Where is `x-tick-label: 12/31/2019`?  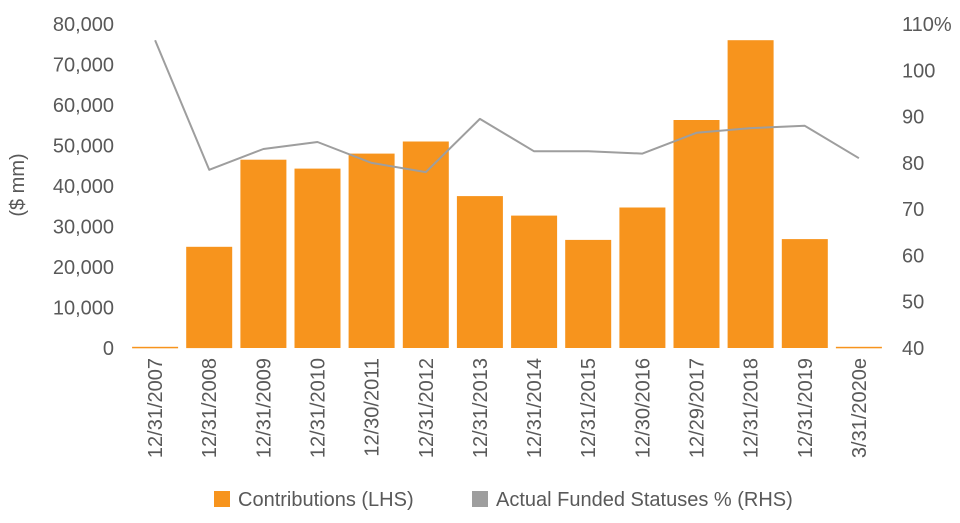
x-tick-label: 12/31/2019 is located at coordinates (806, 408).